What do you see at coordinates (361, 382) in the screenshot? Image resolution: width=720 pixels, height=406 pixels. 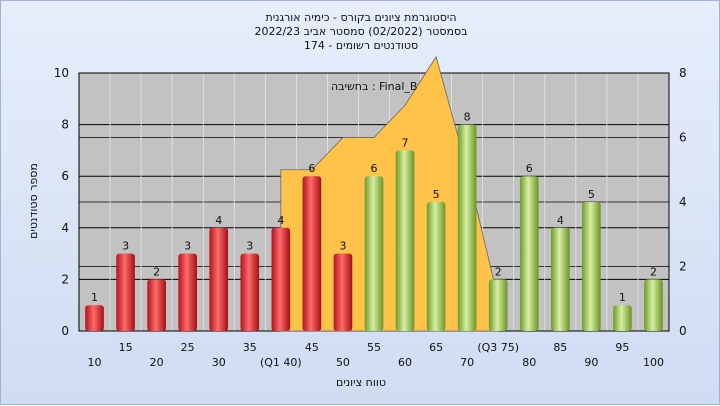 I see `x-axis-label: טווח ציונים` at bounding box center [361, 382].